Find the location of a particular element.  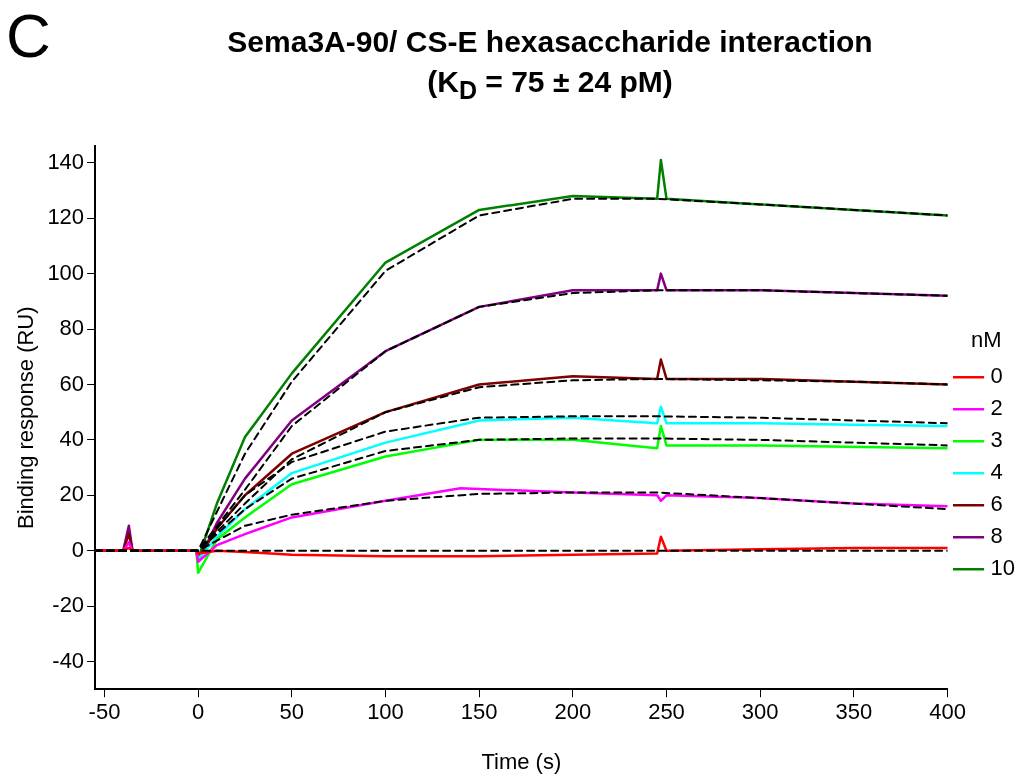

y-tick-label: 0 is located at coordinates (78, 549).